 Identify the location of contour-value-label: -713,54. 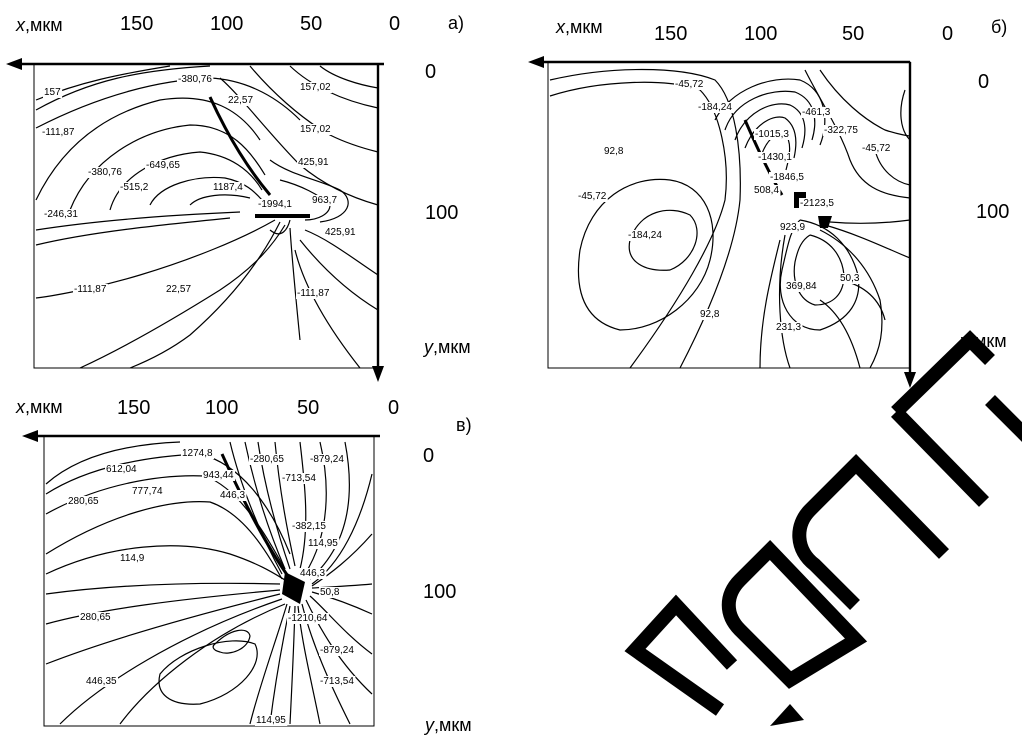
(299, 478).